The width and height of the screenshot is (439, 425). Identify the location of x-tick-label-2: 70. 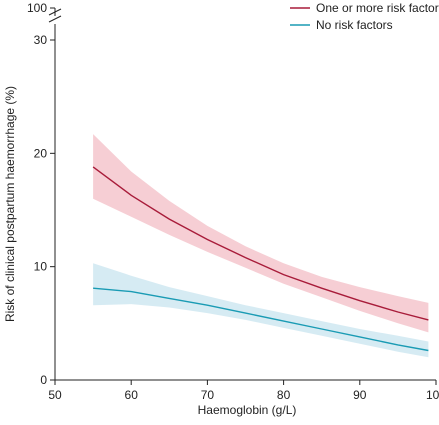
(208, 395).